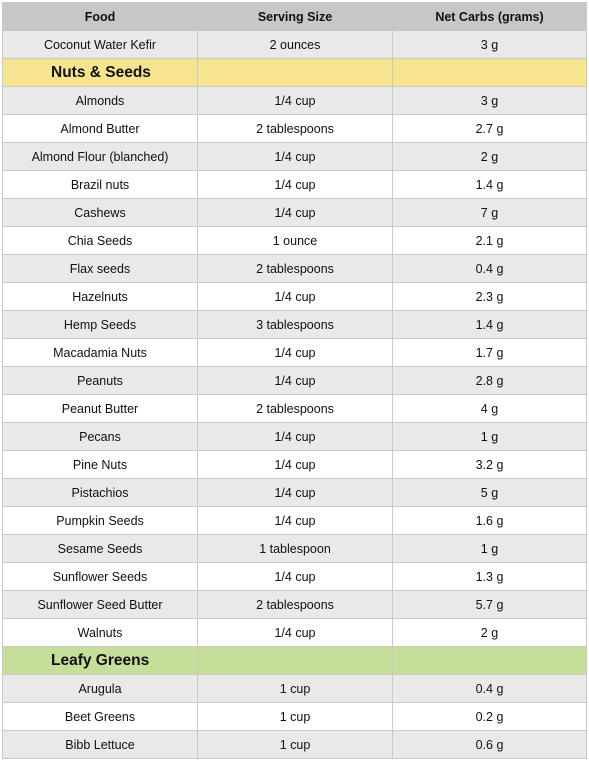 This screenshot has height=772, width=589. I want to click on food-cell: Almond Butter, so click(100, 128).